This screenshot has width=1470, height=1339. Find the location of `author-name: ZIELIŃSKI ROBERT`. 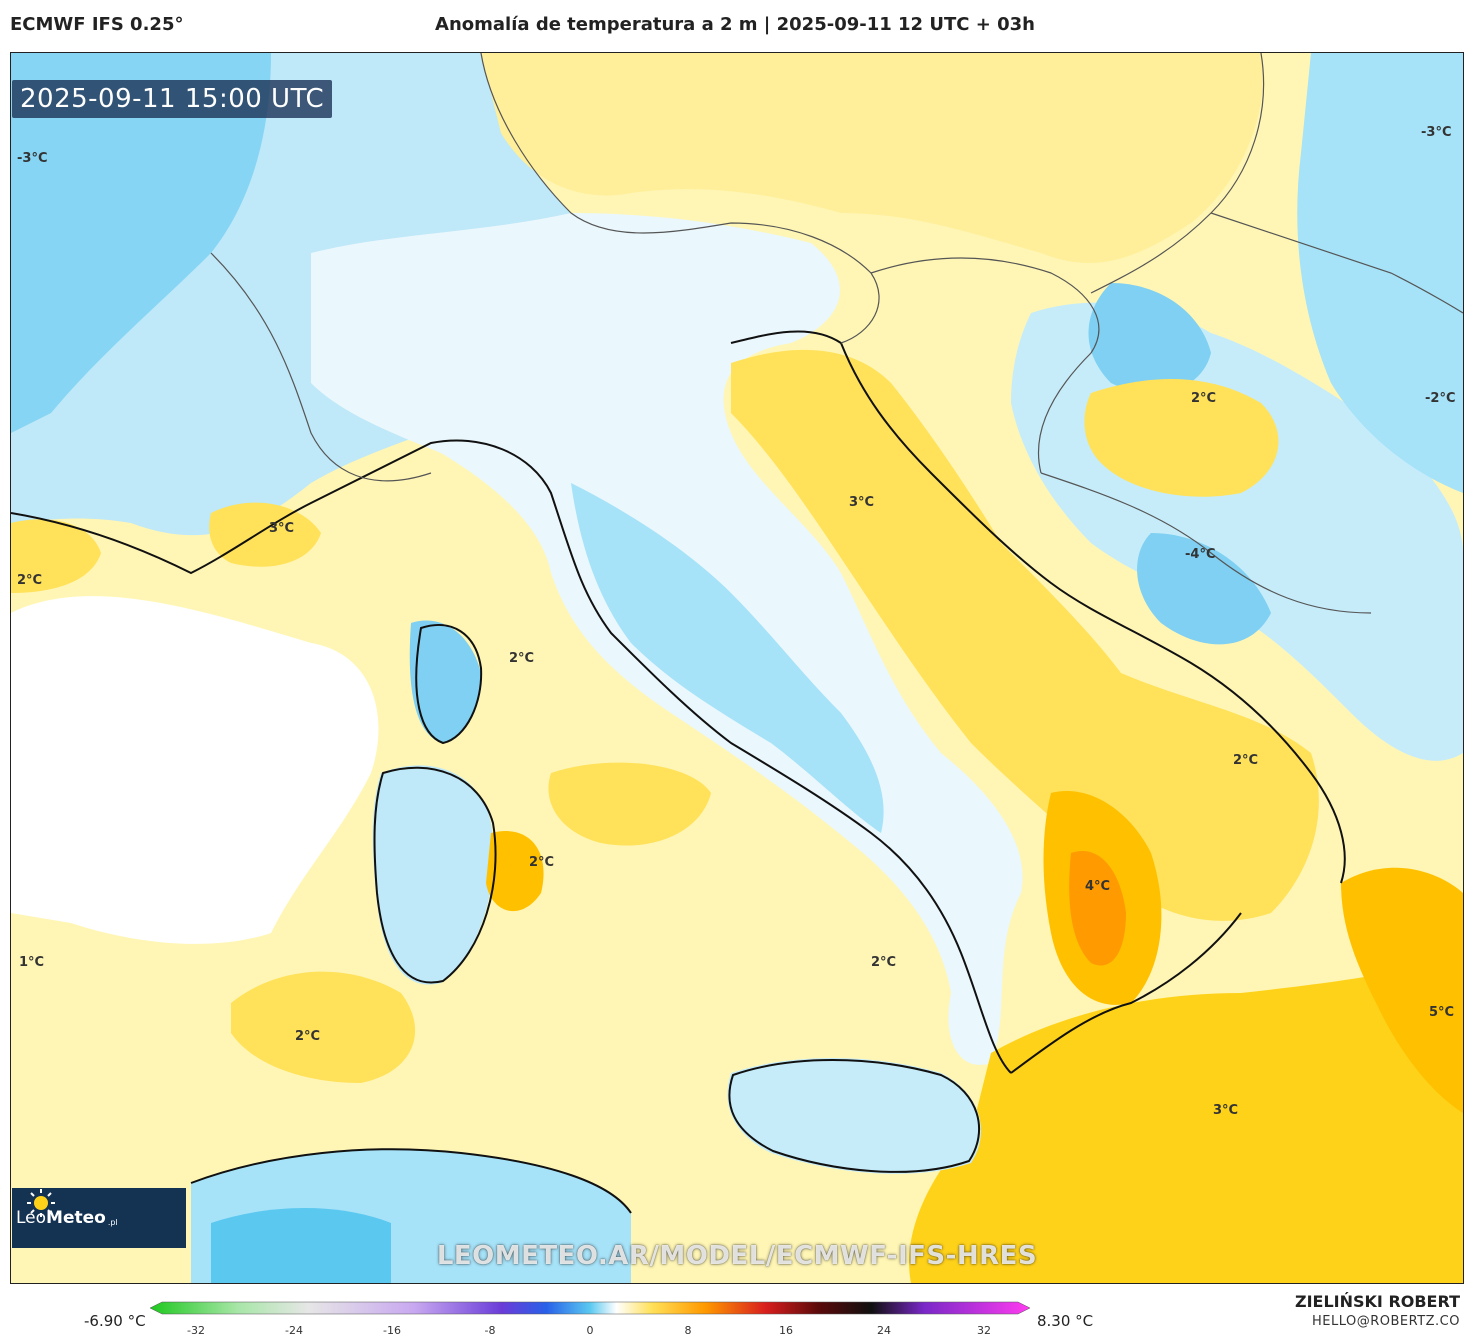

author-name: ZIELIŃSKI ROBERT is located at coordinates (1377, 1301).